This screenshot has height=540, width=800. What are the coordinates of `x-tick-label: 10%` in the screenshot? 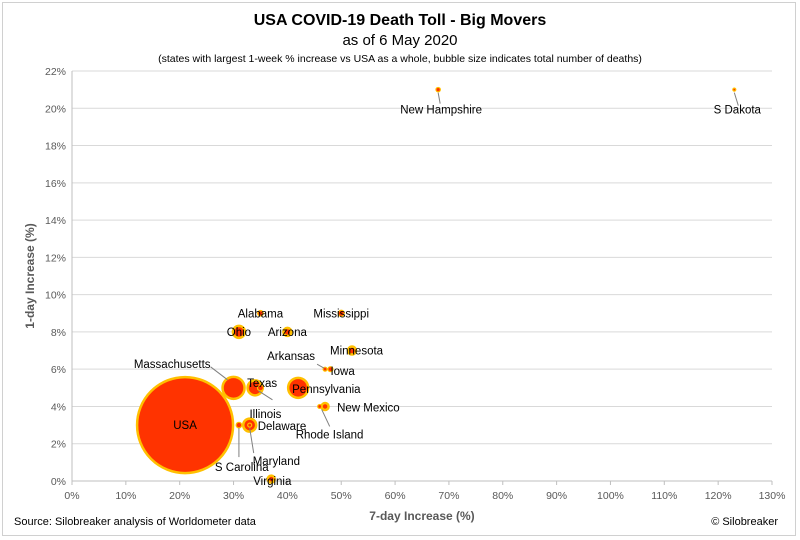 It's located at (125, 496).